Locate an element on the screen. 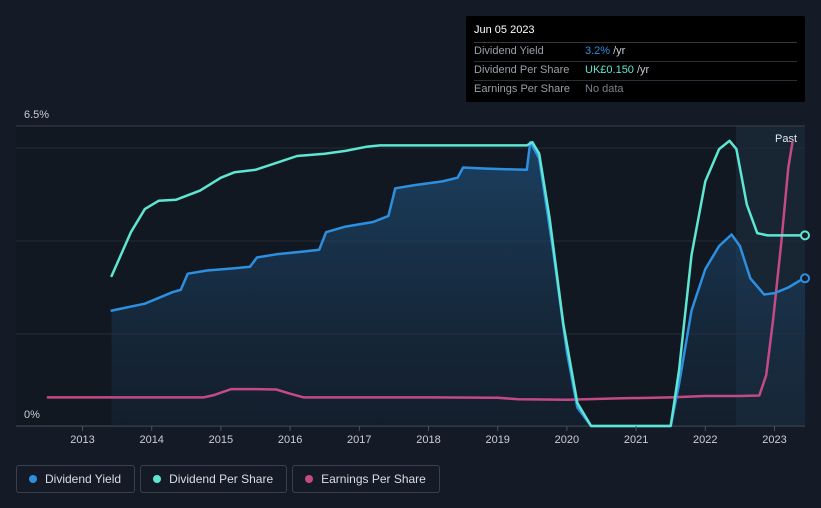  y-axis-top-label: 6.5% is located at coordinates (36, 115).